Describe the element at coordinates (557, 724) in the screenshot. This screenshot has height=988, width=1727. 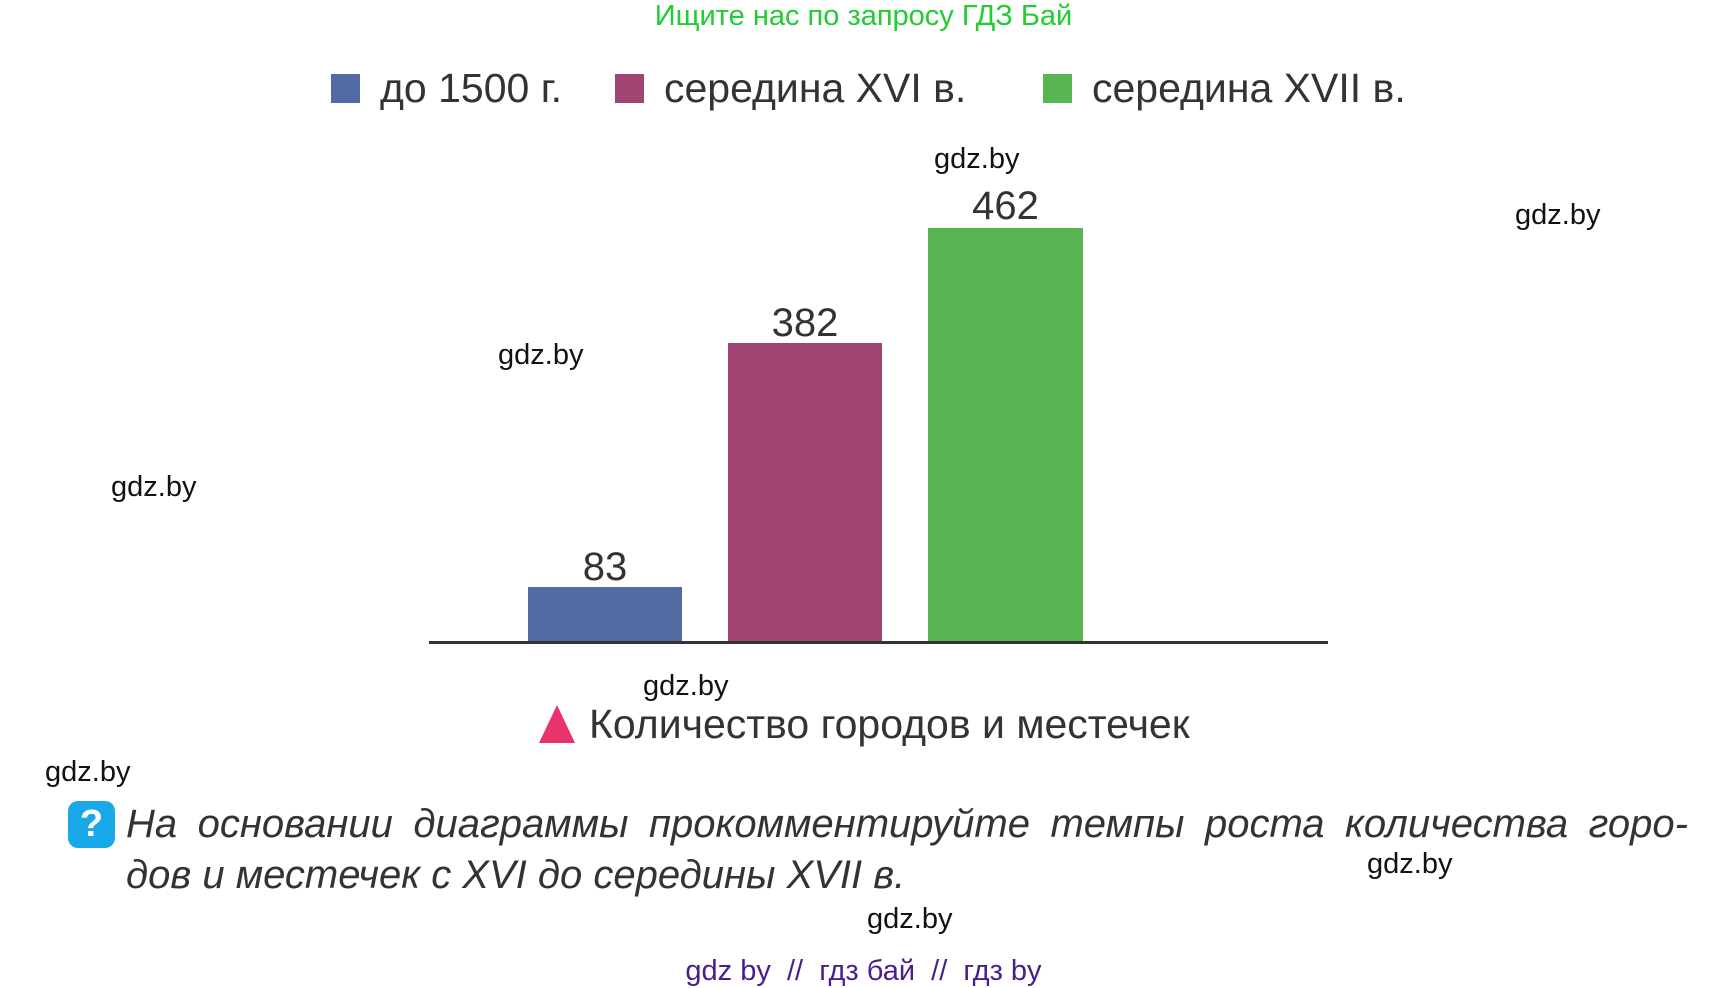
I see `triangle-marker-icon` at that location.